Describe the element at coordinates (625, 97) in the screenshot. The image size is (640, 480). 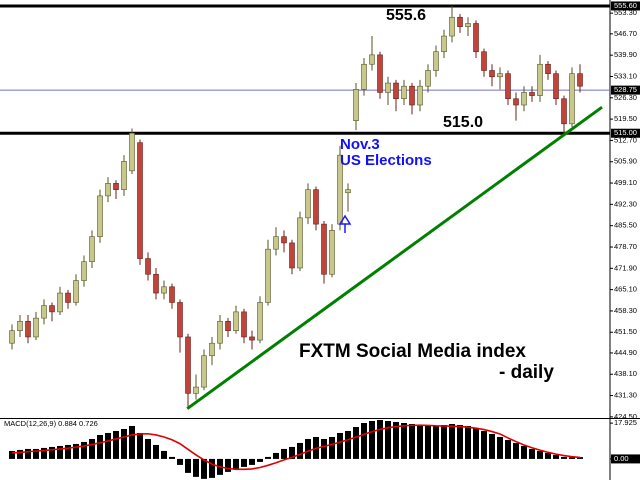
I see `y-tick-label: 526.30` at that location.